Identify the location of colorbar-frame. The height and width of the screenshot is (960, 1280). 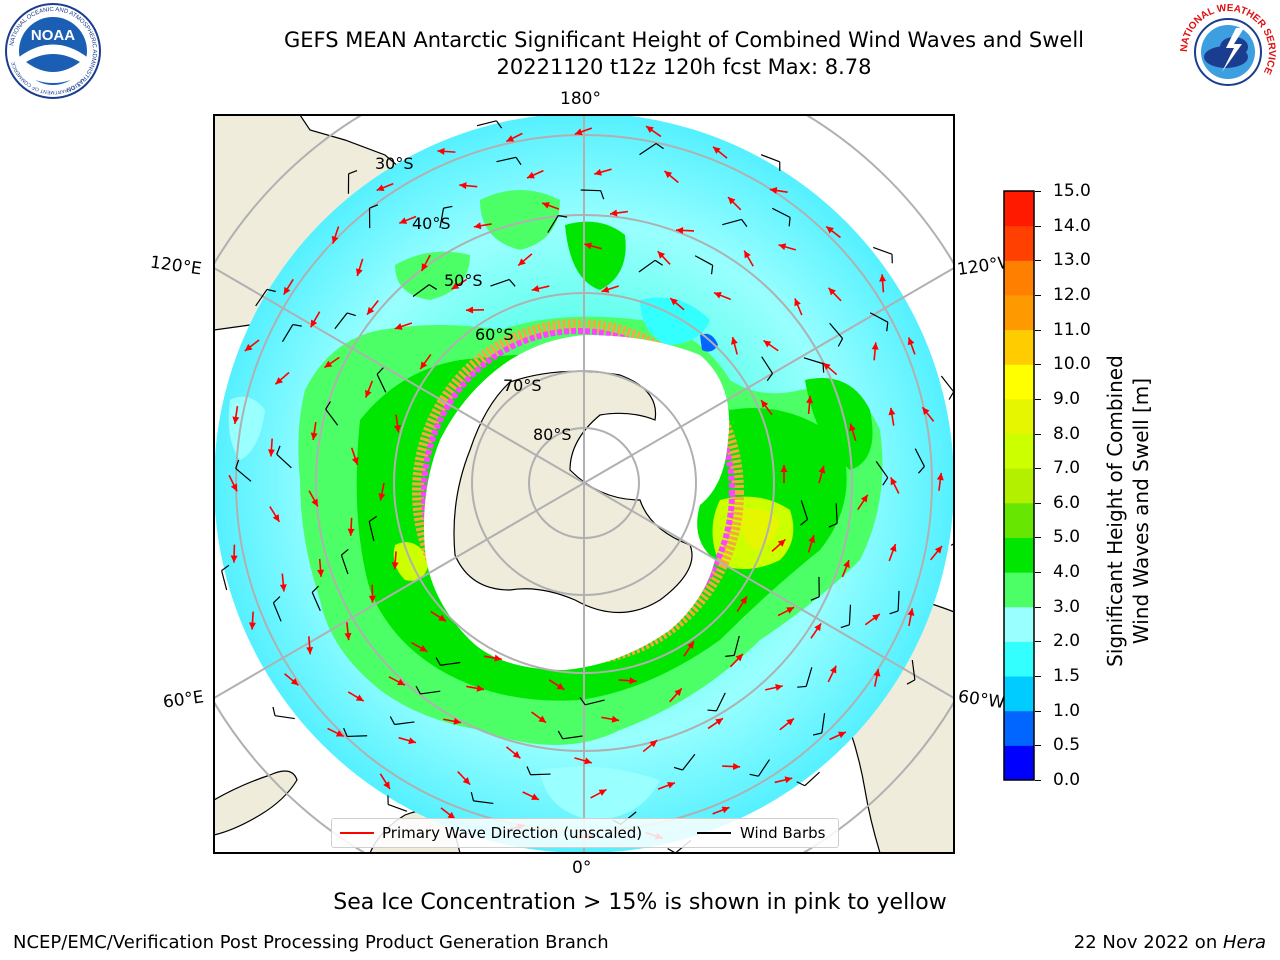
(1019, 485).